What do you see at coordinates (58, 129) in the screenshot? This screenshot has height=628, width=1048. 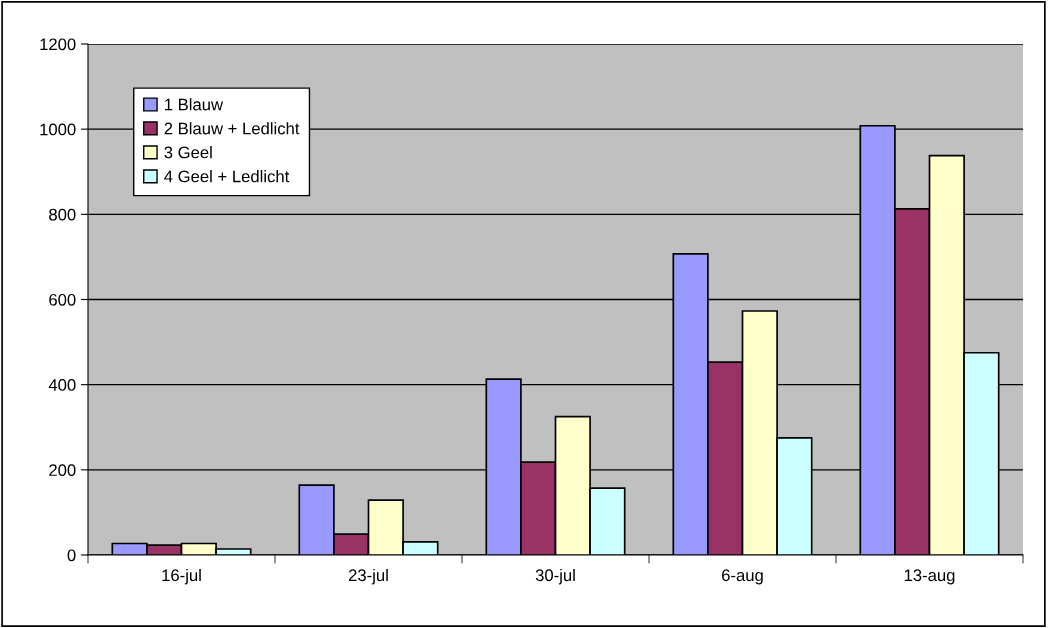 I see `y-tick-label: 1000` at bounding box center [58, 129].